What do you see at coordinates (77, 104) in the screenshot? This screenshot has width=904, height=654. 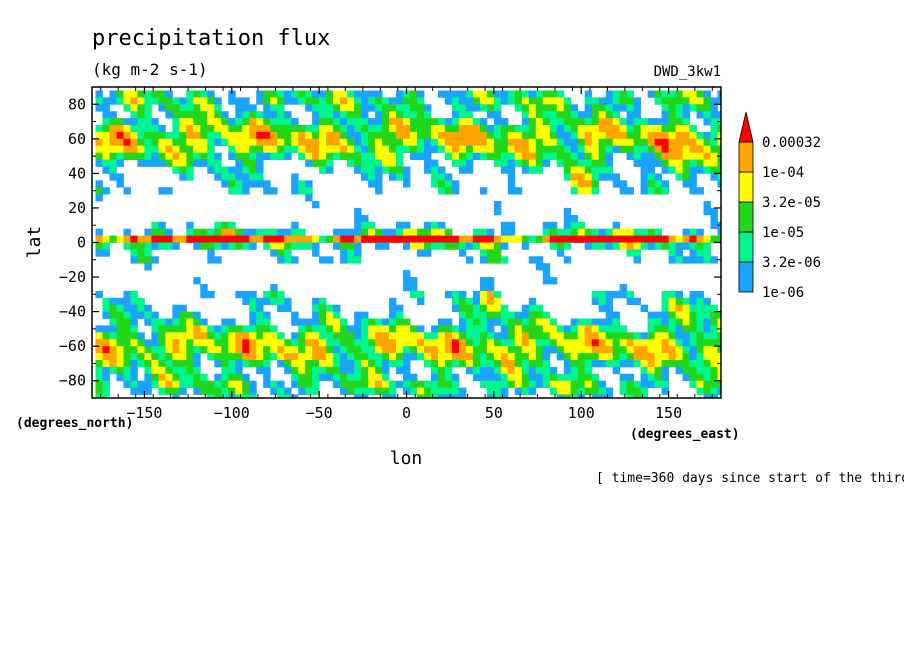 I see `y-tick-label: 80` at bounding box center [77, 104].